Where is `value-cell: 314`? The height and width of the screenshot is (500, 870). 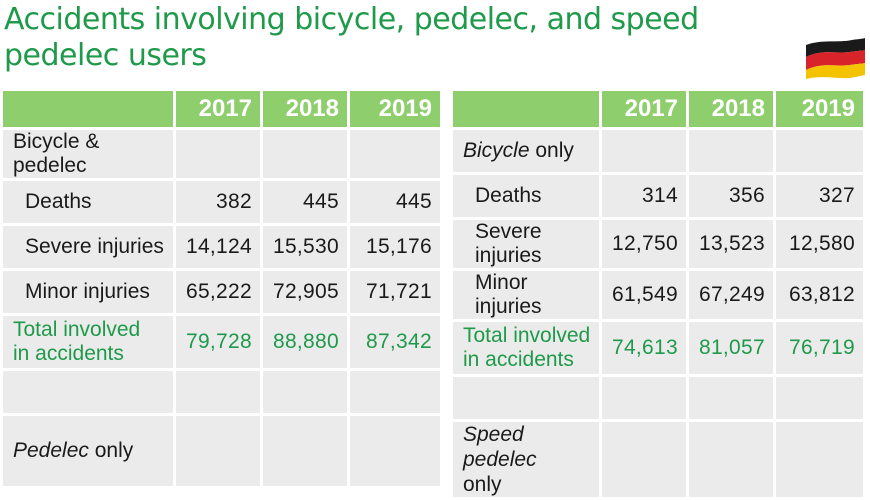 value-cell: 314 is located at coordinates (644, 196).